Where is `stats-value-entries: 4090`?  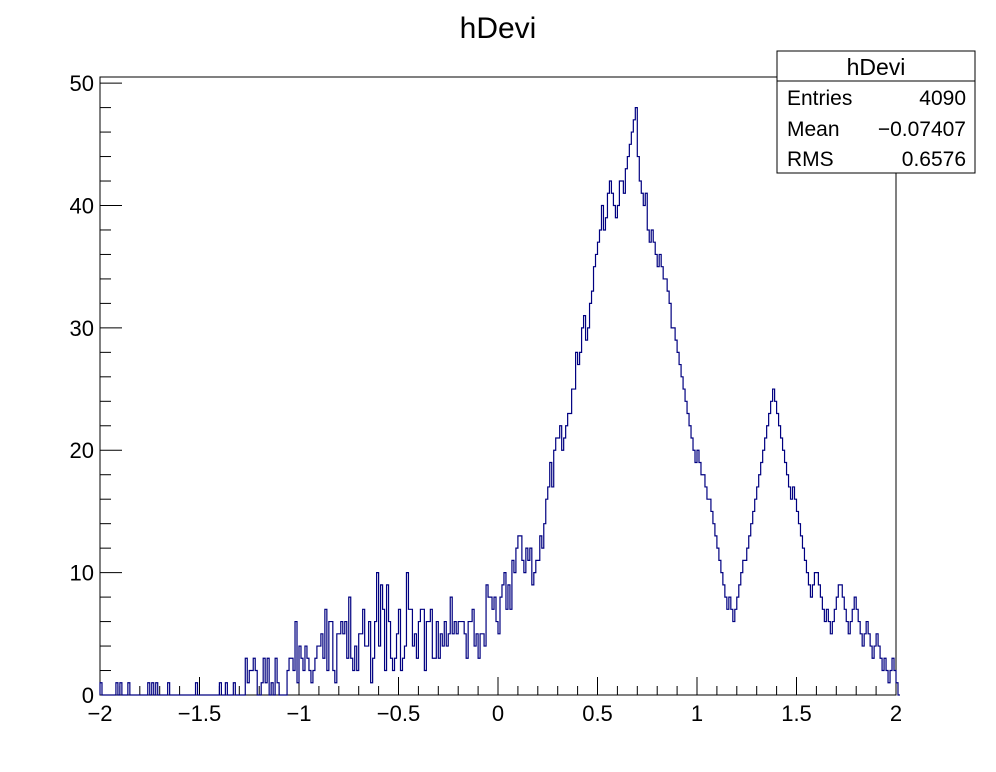
stats-value-entries: 4090 is located at coordinates (942, 98).